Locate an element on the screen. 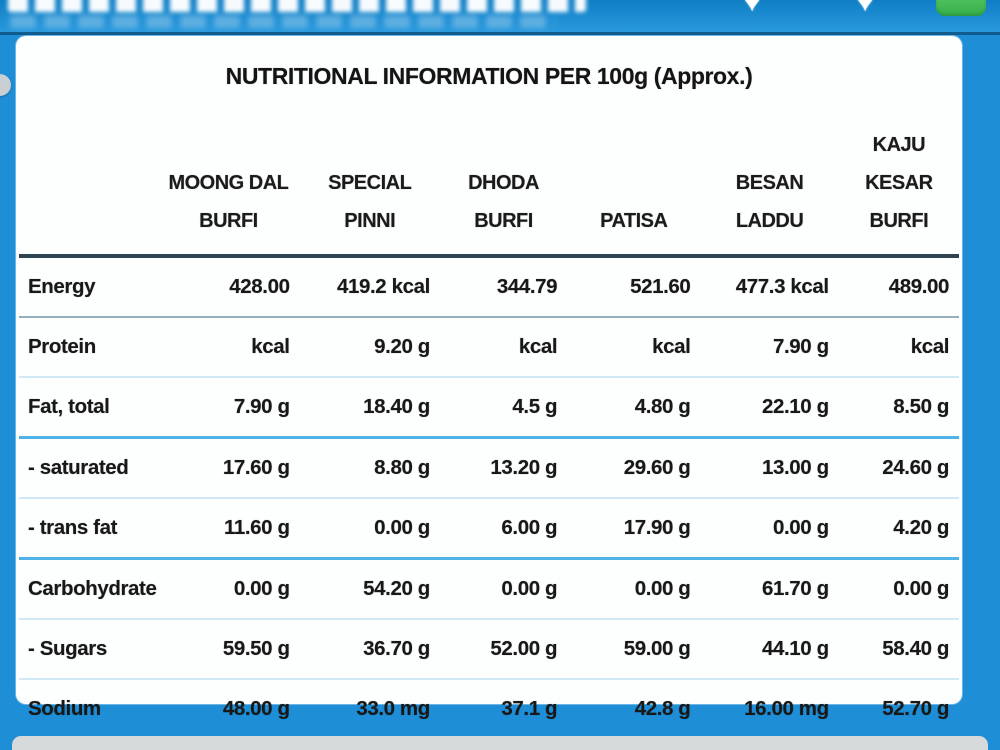  column-header-line1: DHODA is located at coordinates (503, 183).